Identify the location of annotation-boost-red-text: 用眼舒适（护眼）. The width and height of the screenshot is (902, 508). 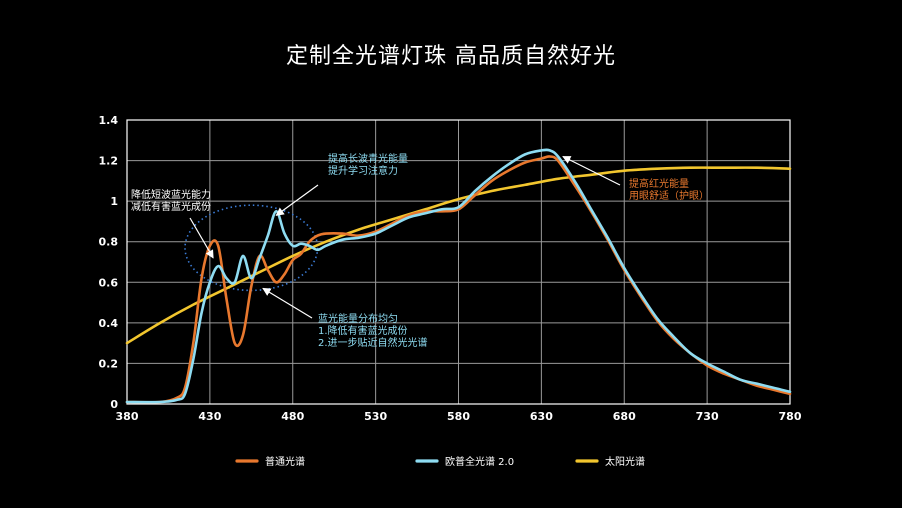
(669, 195).